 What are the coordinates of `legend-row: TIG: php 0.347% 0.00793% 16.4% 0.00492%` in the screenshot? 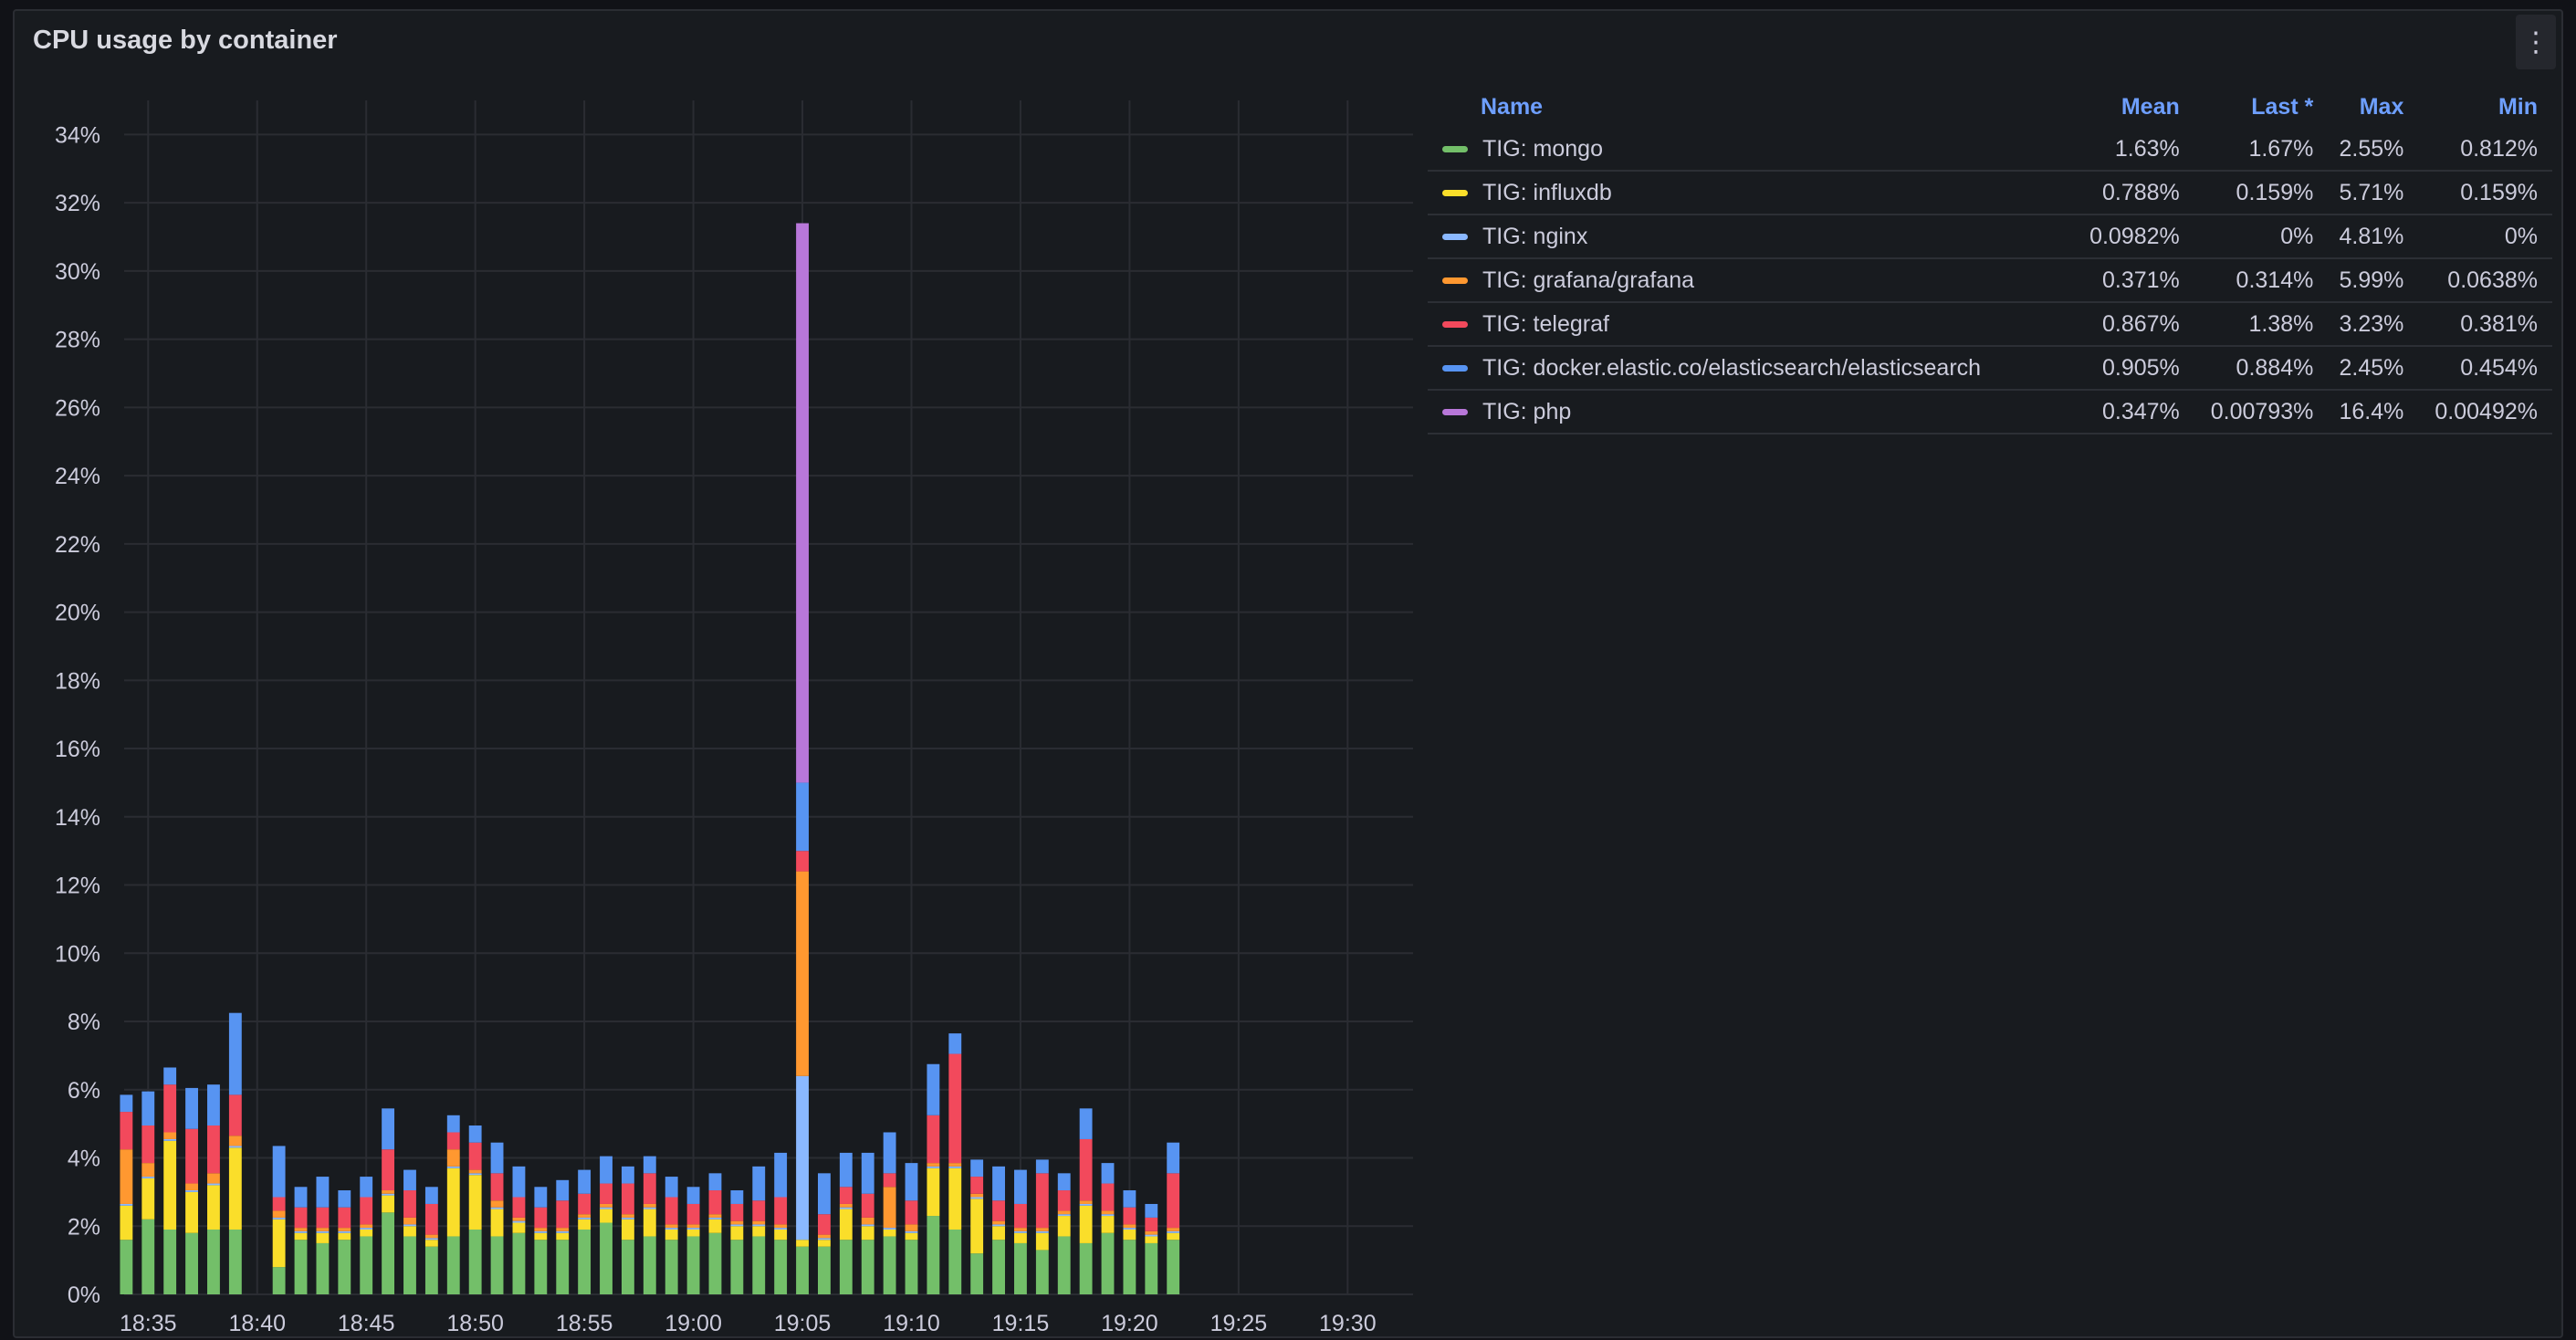 It's located at (1990, 412).